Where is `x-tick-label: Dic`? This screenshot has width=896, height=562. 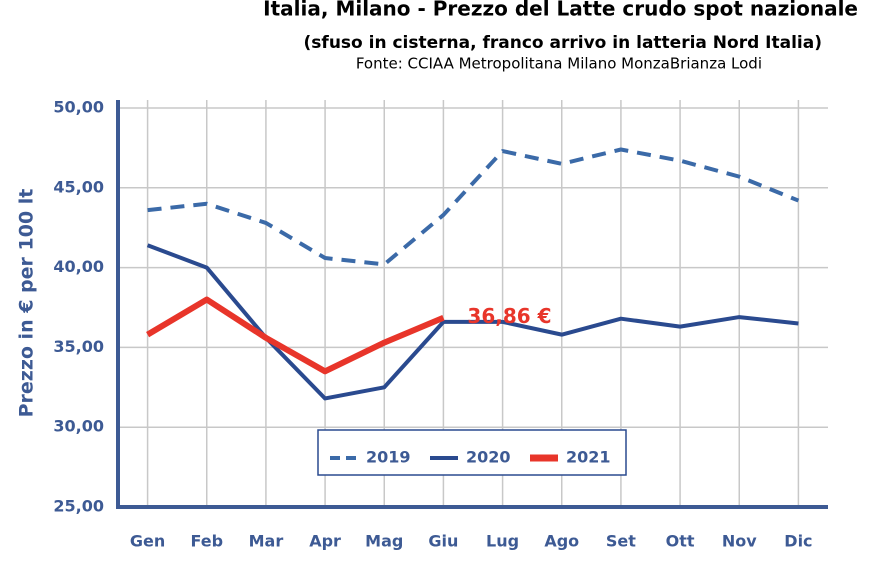 x-tick-label: Dic is located at coordinates (798, 541).